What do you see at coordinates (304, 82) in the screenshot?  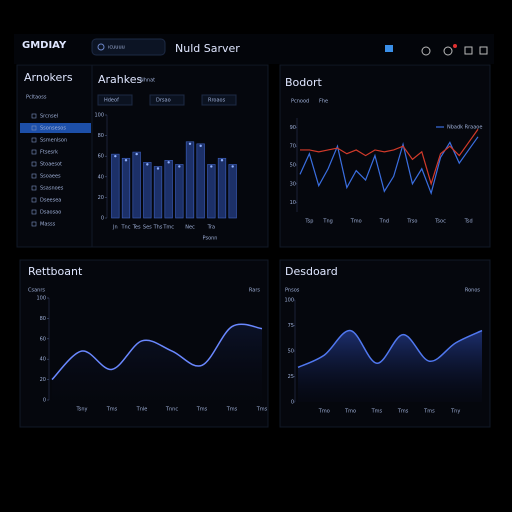 I see `panel-title: Bodort` at bounding box center [304, 82].